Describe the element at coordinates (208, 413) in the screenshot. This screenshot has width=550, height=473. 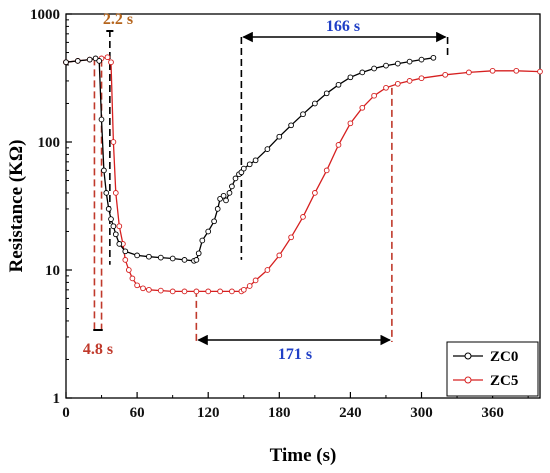
I see `x-tick-label: 120` at that location.